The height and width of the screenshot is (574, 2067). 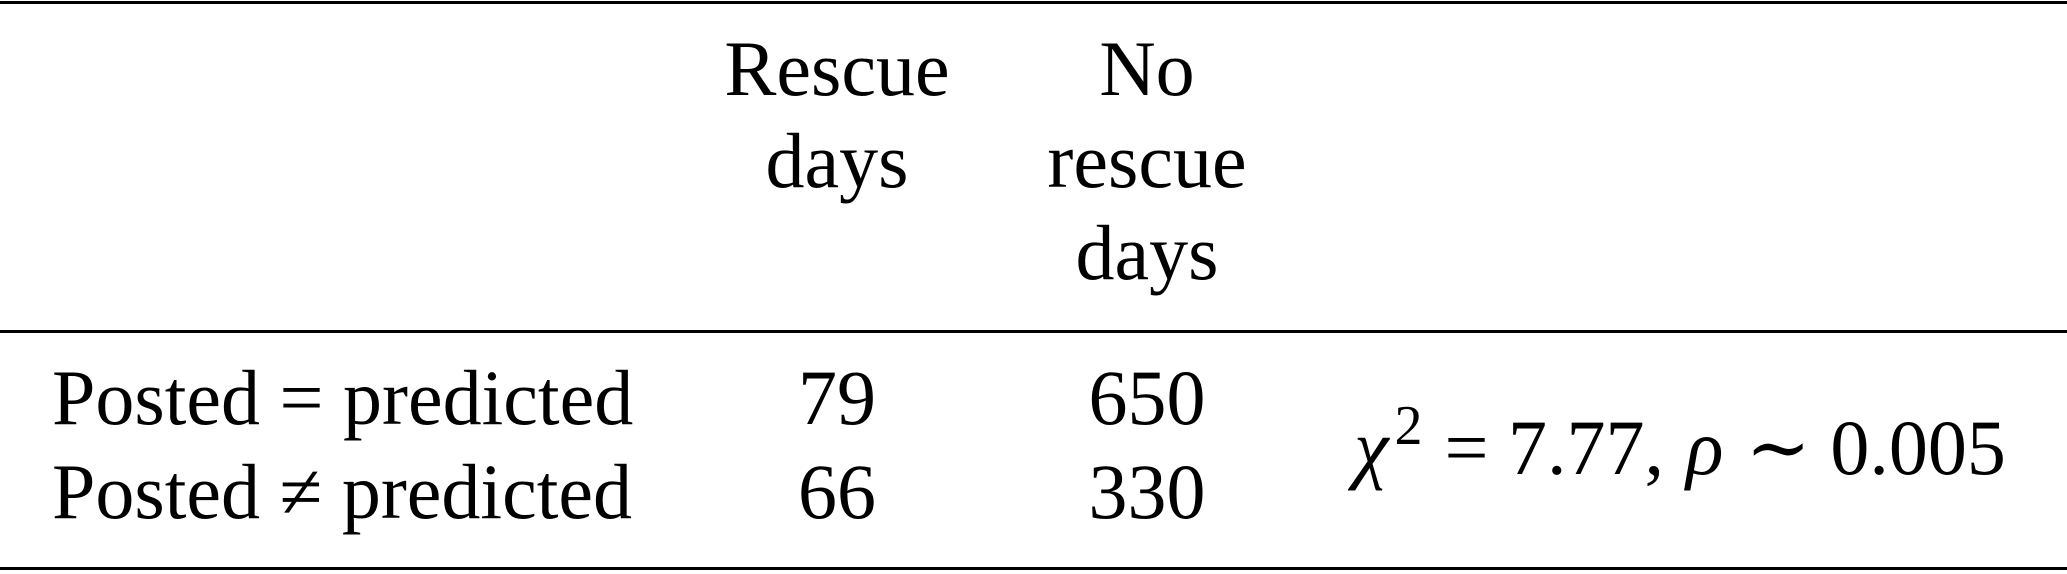 What do you see at coordinates (1371, 447) in the screenshot?
I see `chi-symbol: χ` at bounding box center [1371, 447].